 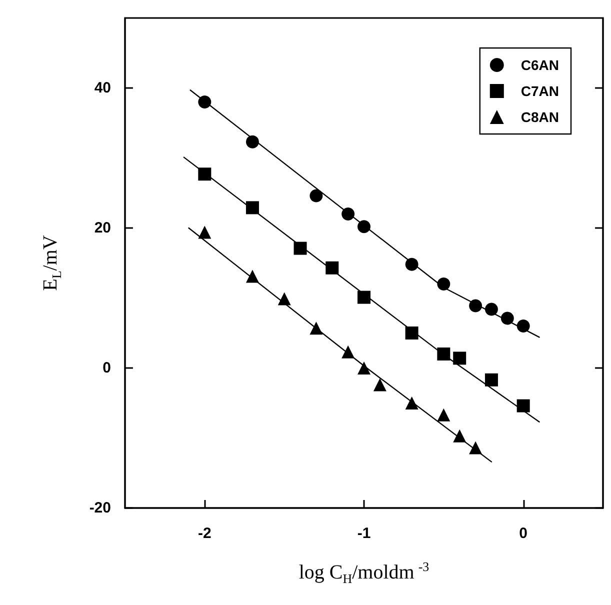 I want to click on x-tick-label: -1, so click(x=364, y=533).